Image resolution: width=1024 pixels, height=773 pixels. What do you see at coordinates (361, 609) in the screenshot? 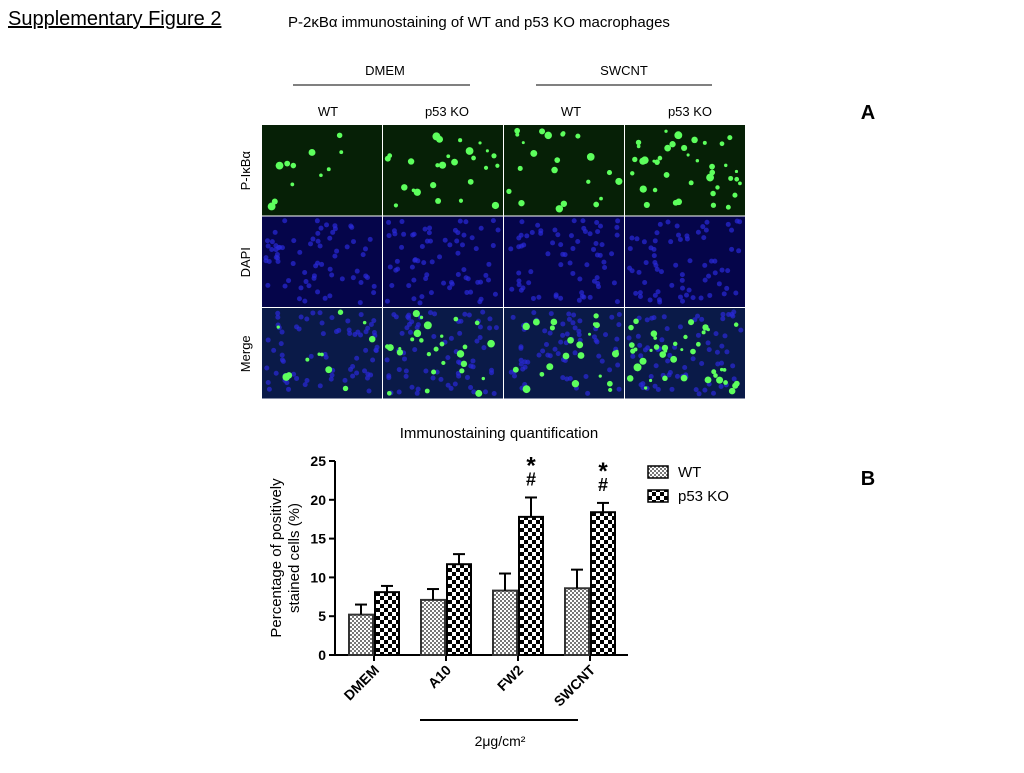
I see `error-bar` at bounding box center [361, 609].